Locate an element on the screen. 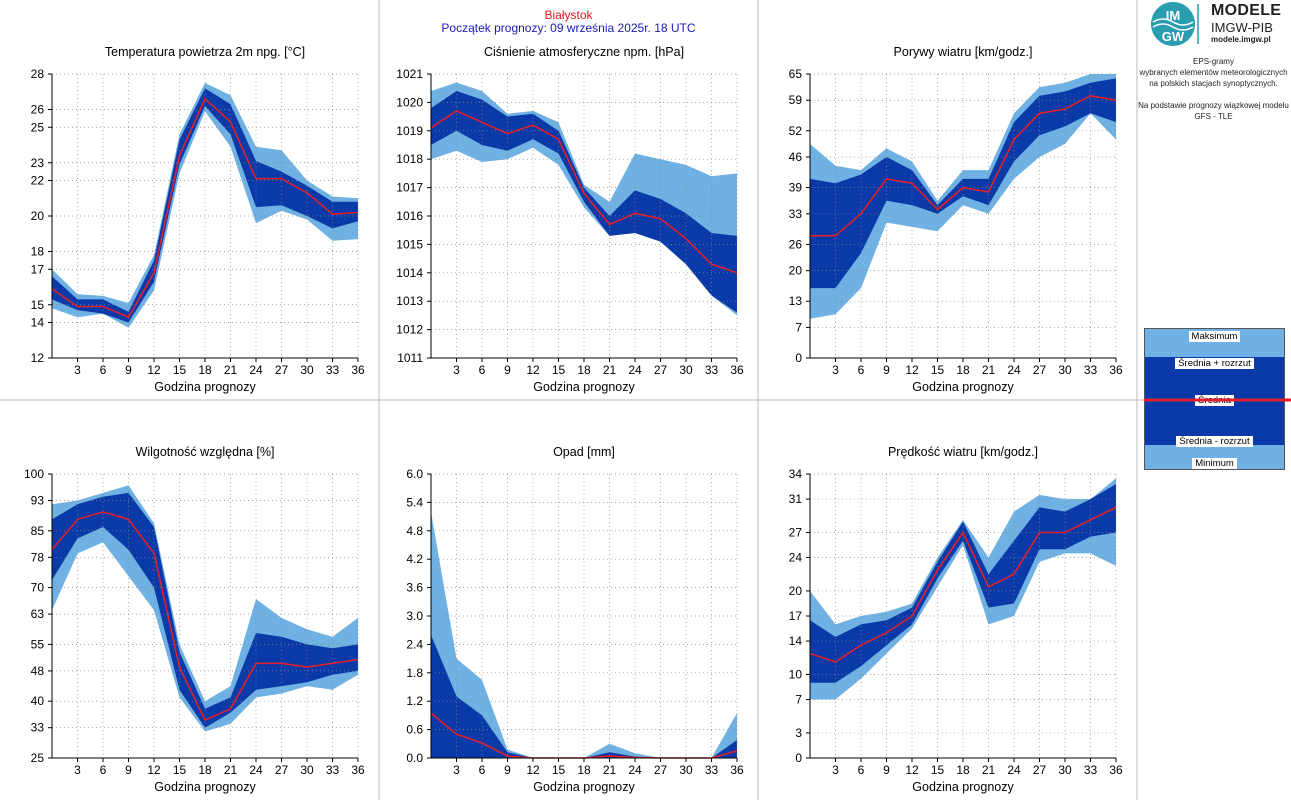  y-tick-label: 4.2 is located at coordinates (414, 559).